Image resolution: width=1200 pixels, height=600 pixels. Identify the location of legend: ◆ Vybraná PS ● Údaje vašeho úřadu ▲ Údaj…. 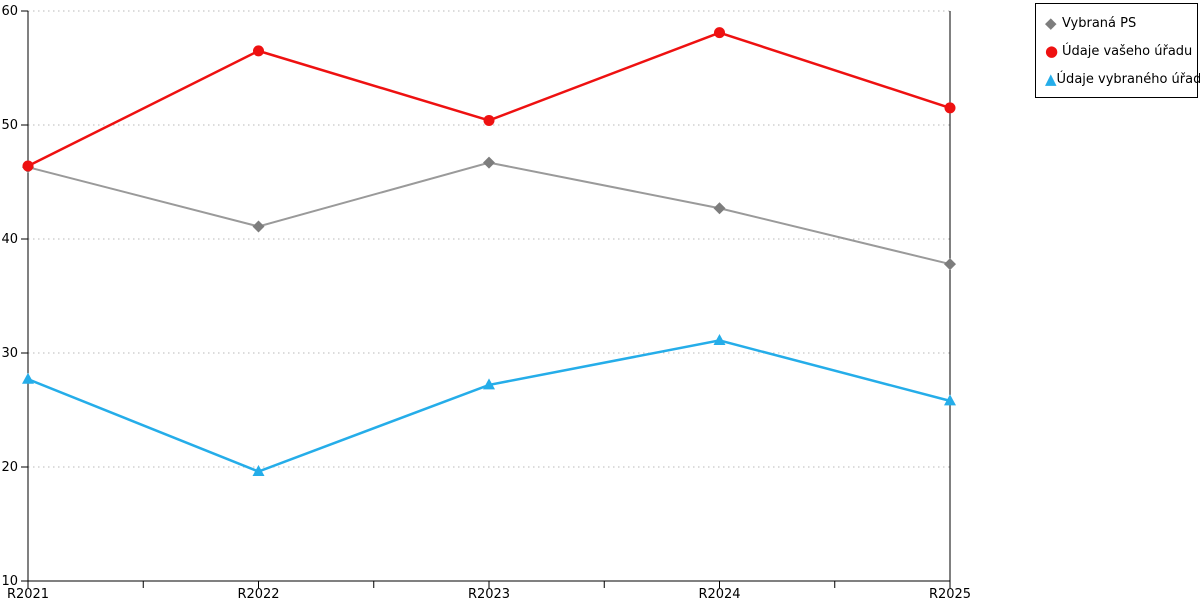
(1117, 50).